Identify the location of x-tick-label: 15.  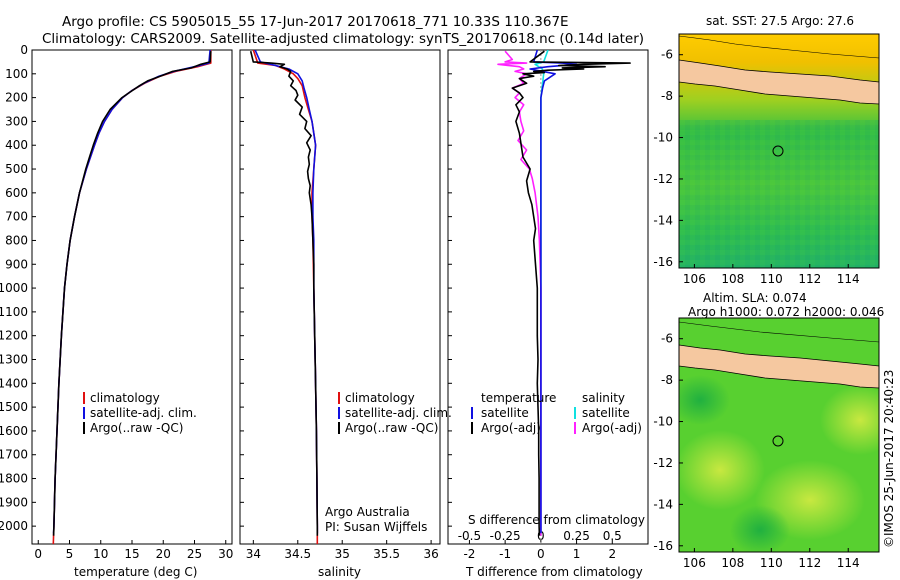
(131, 554).